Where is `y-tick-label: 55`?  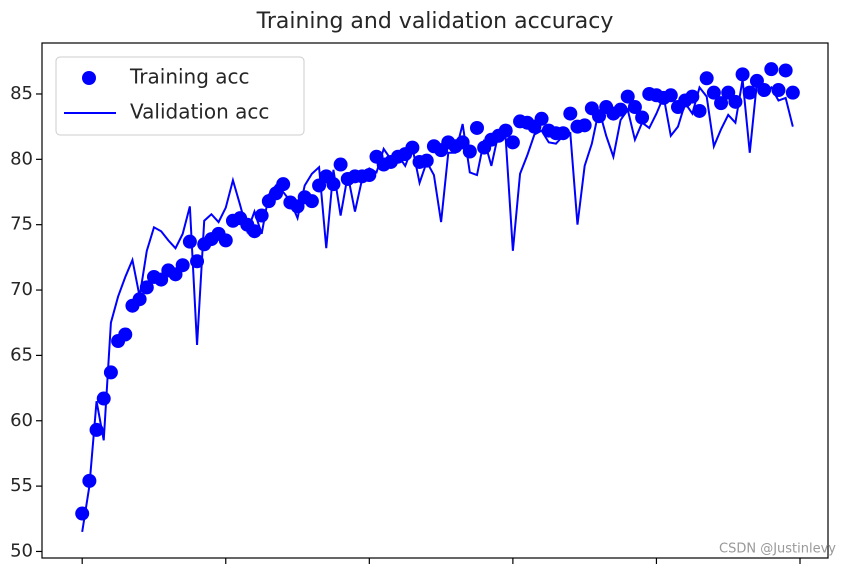
y-tick-label: 55 is located at coordinates (21, 485).